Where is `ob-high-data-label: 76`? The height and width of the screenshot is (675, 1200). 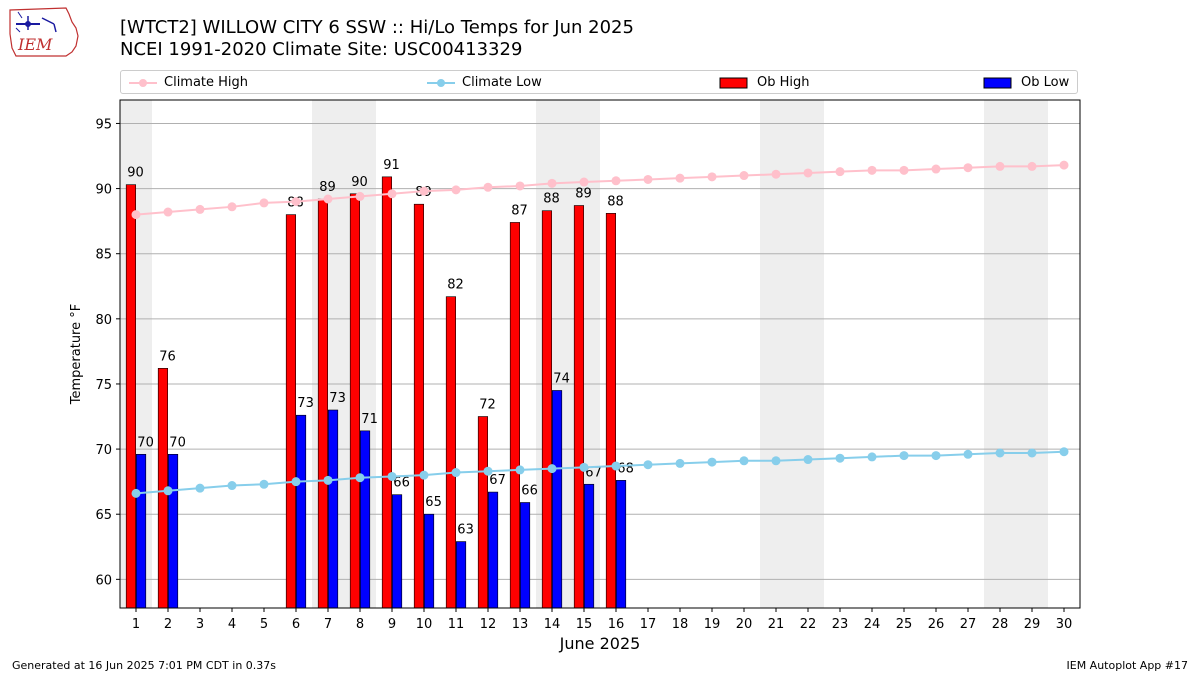
ob-high-data-label: 76 is located at coordinates (167, 356).